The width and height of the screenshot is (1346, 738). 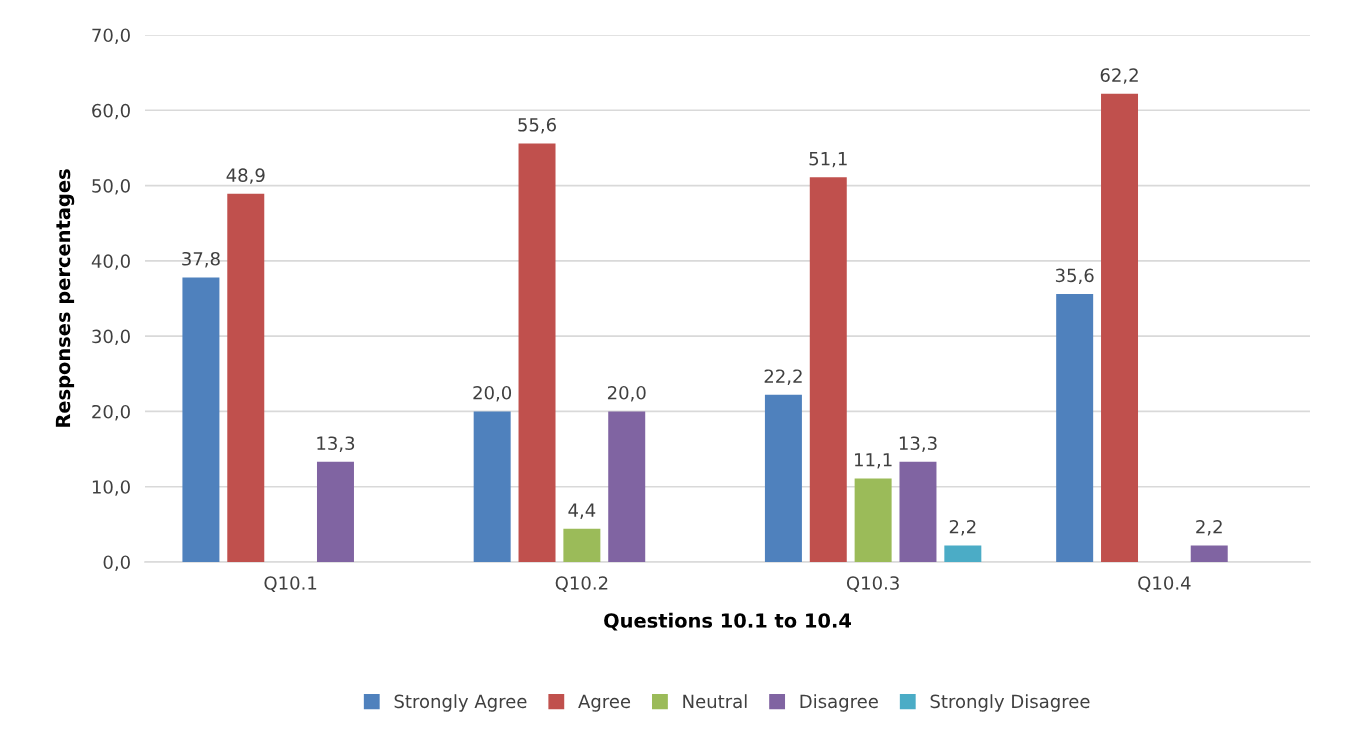 I want to click on y-tick-label: 60,0, so click(x=111, y=111).